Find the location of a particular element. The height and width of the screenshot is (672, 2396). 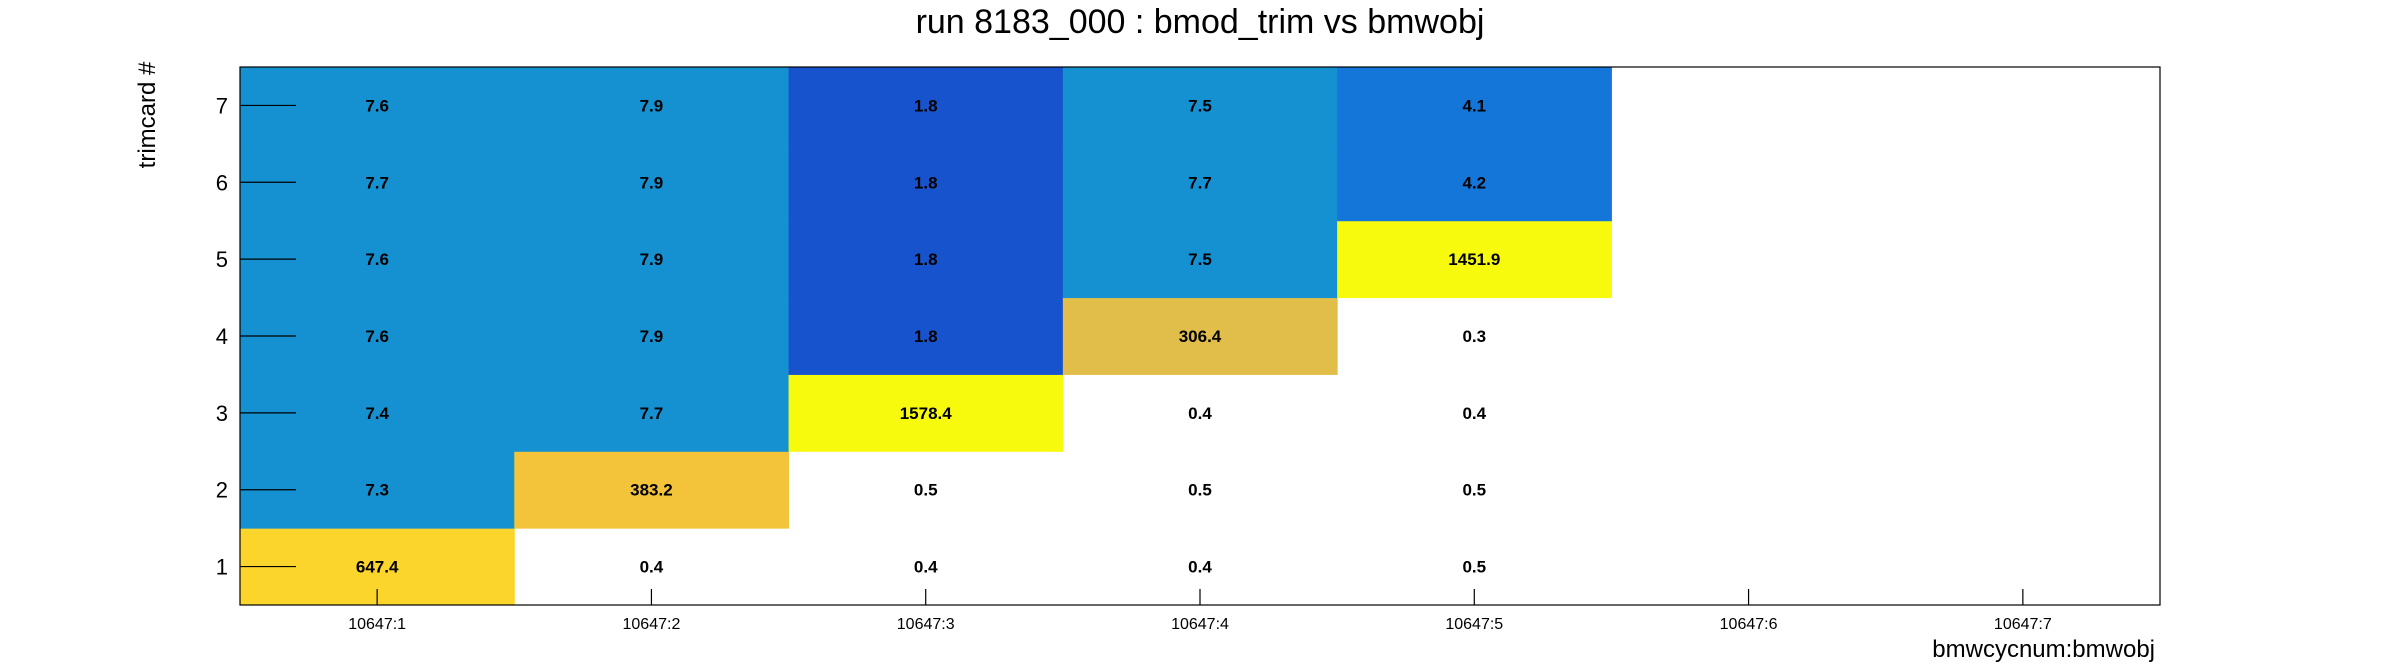

x-tick-label: 10647:3 is located at coordinates (926, 624).